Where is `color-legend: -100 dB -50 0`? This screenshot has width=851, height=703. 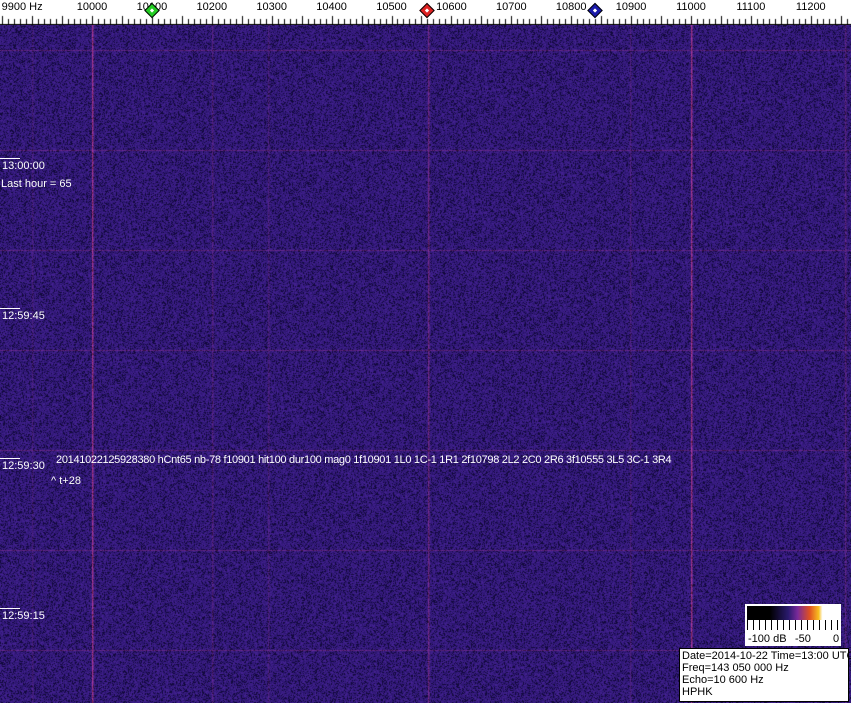 color-legend: -100 dB -50 0 is located at coordinates (793, 625).